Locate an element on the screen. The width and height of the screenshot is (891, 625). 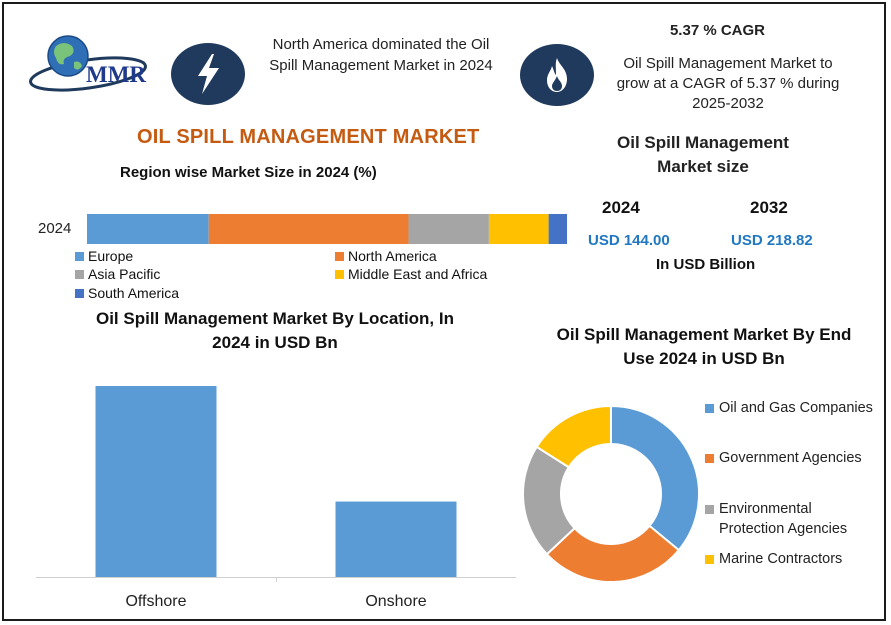
legend-marine-contractors: Marine Contractors is located at coordinates (773, 559).